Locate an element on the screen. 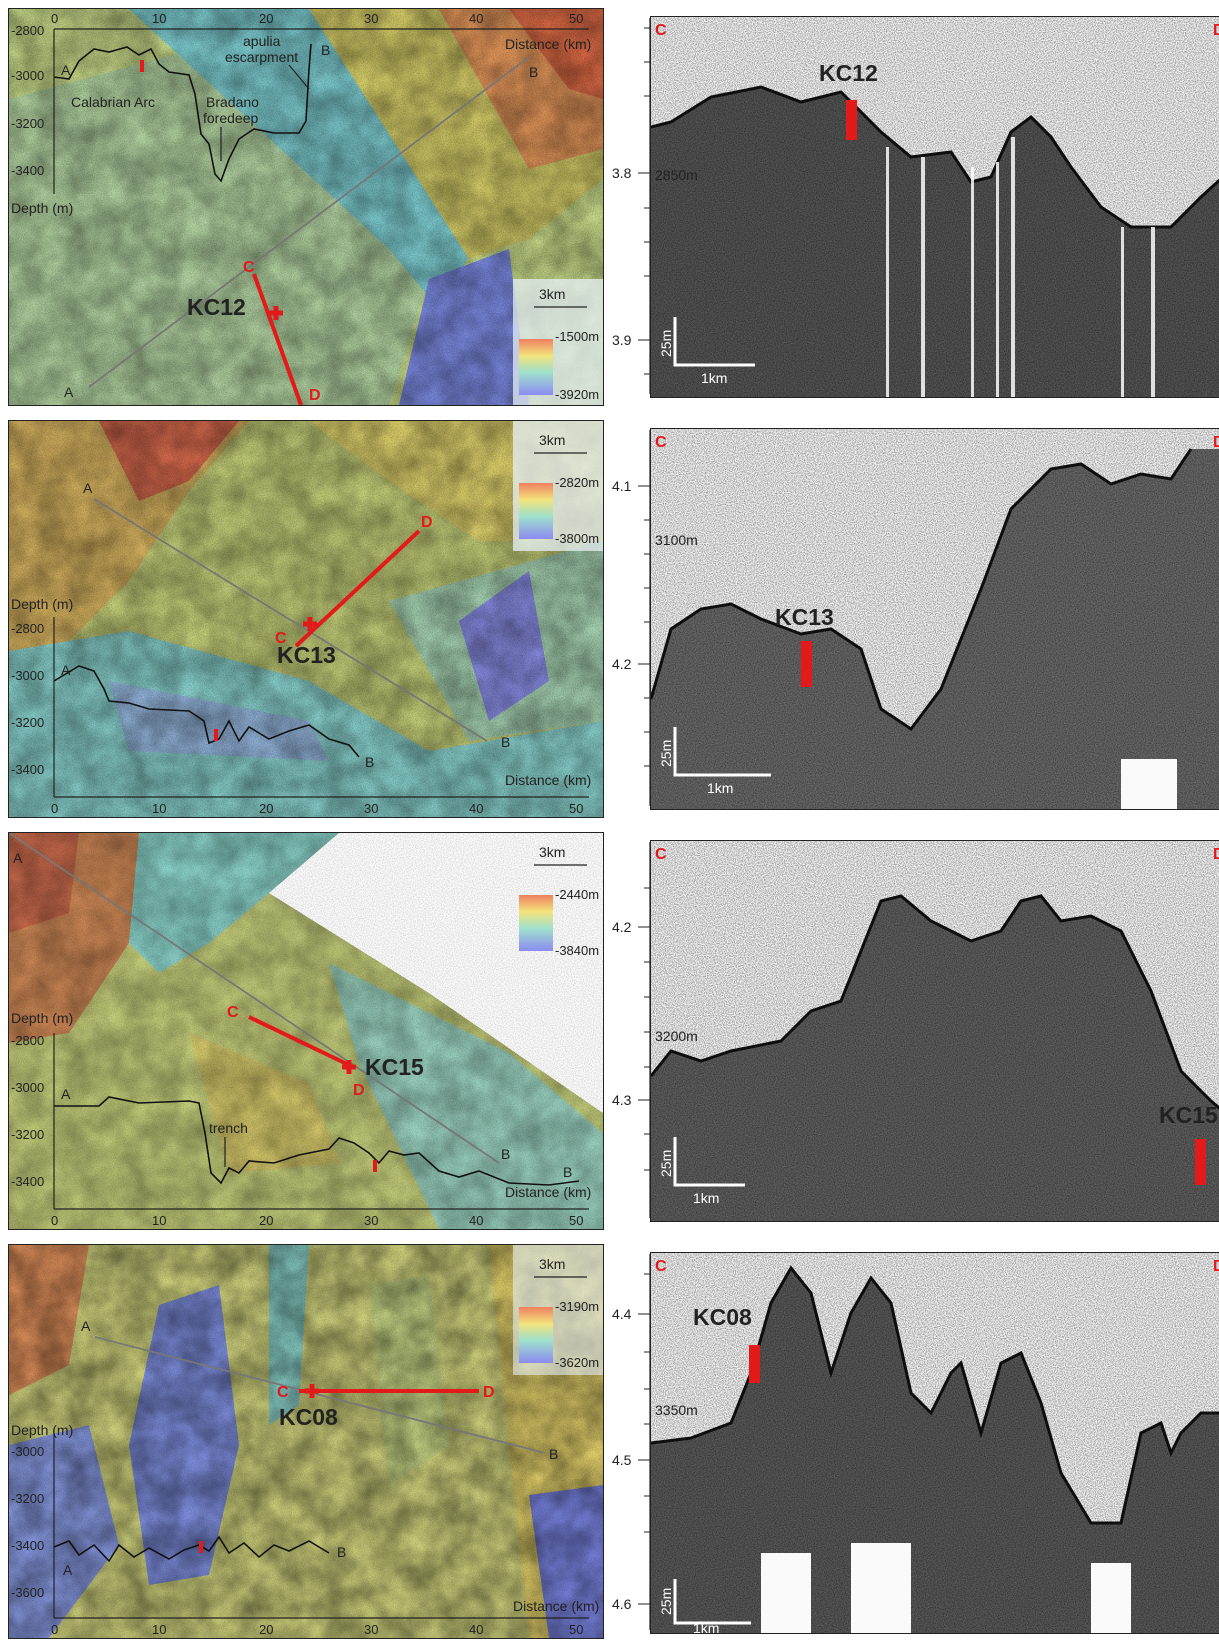  seismic-left-label: C is located at coordinates (661, 1266).